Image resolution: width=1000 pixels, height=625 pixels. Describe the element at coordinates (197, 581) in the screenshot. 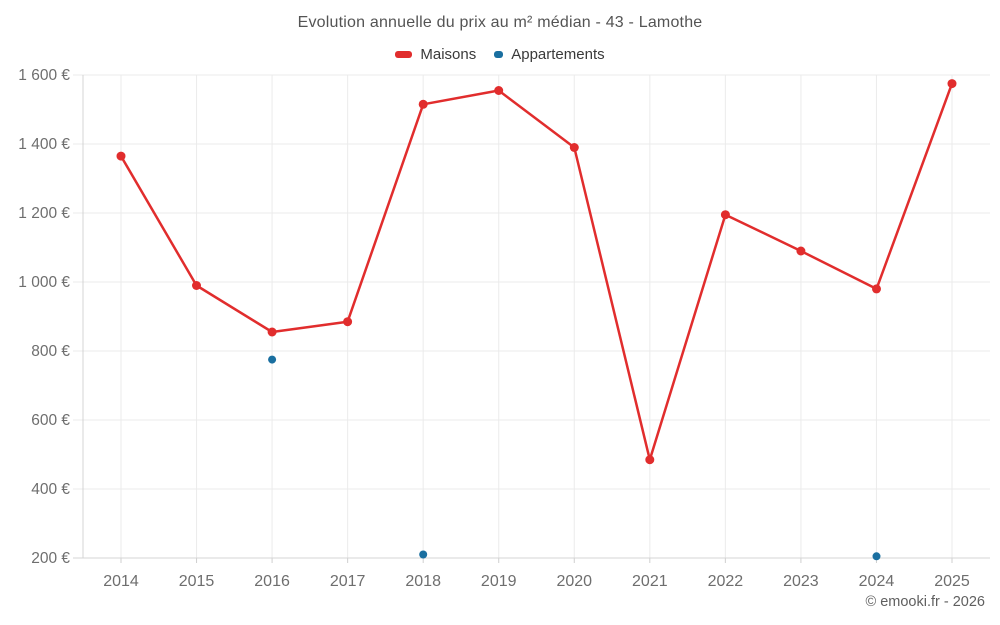

I see `x-tick-label: 2015` at that location.